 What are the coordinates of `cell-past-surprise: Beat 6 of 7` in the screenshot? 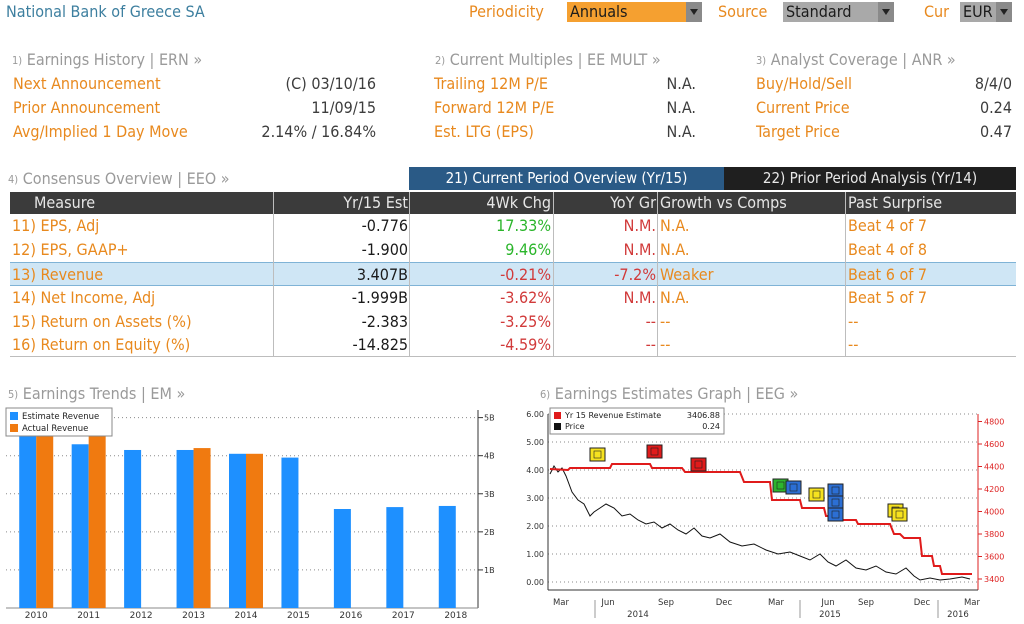 It's located at (888, 274).